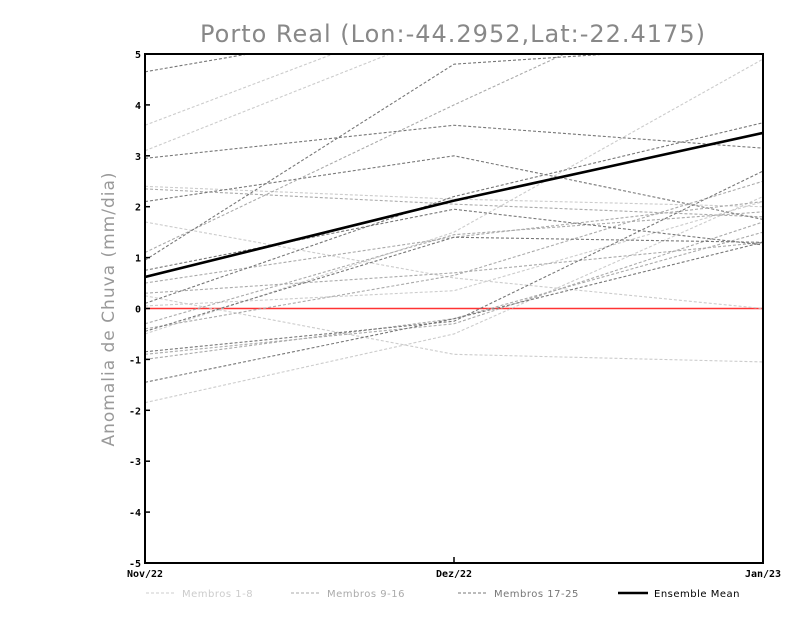  Describe the element at coordinates (135, 462) in the screenshot. I see `y-tick-label: -3` at that location.